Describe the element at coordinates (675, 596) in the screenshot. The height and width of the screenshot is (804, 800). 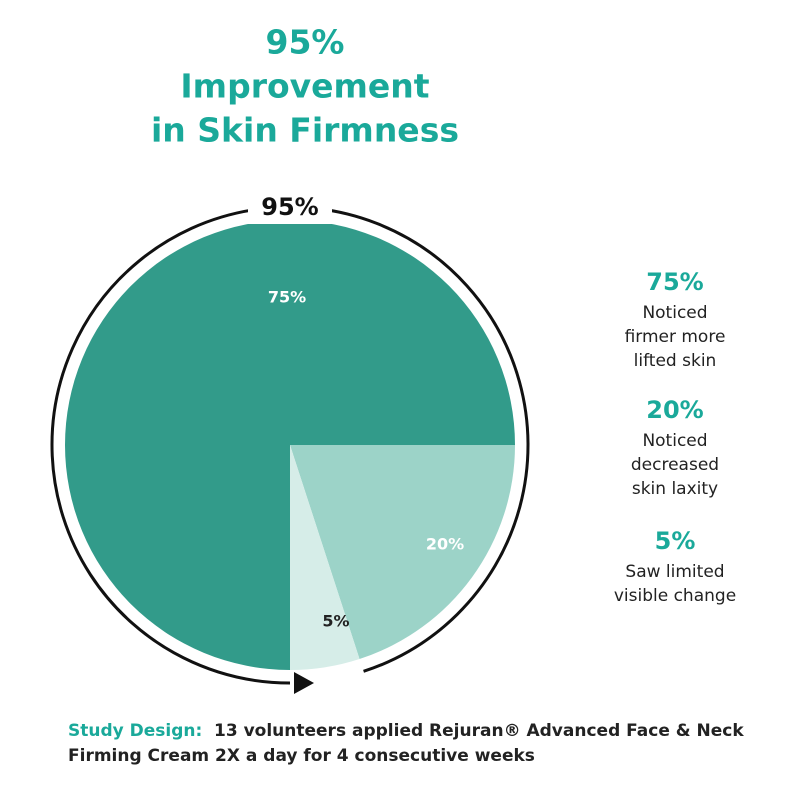
I see `legend-text: visible change` at that location.